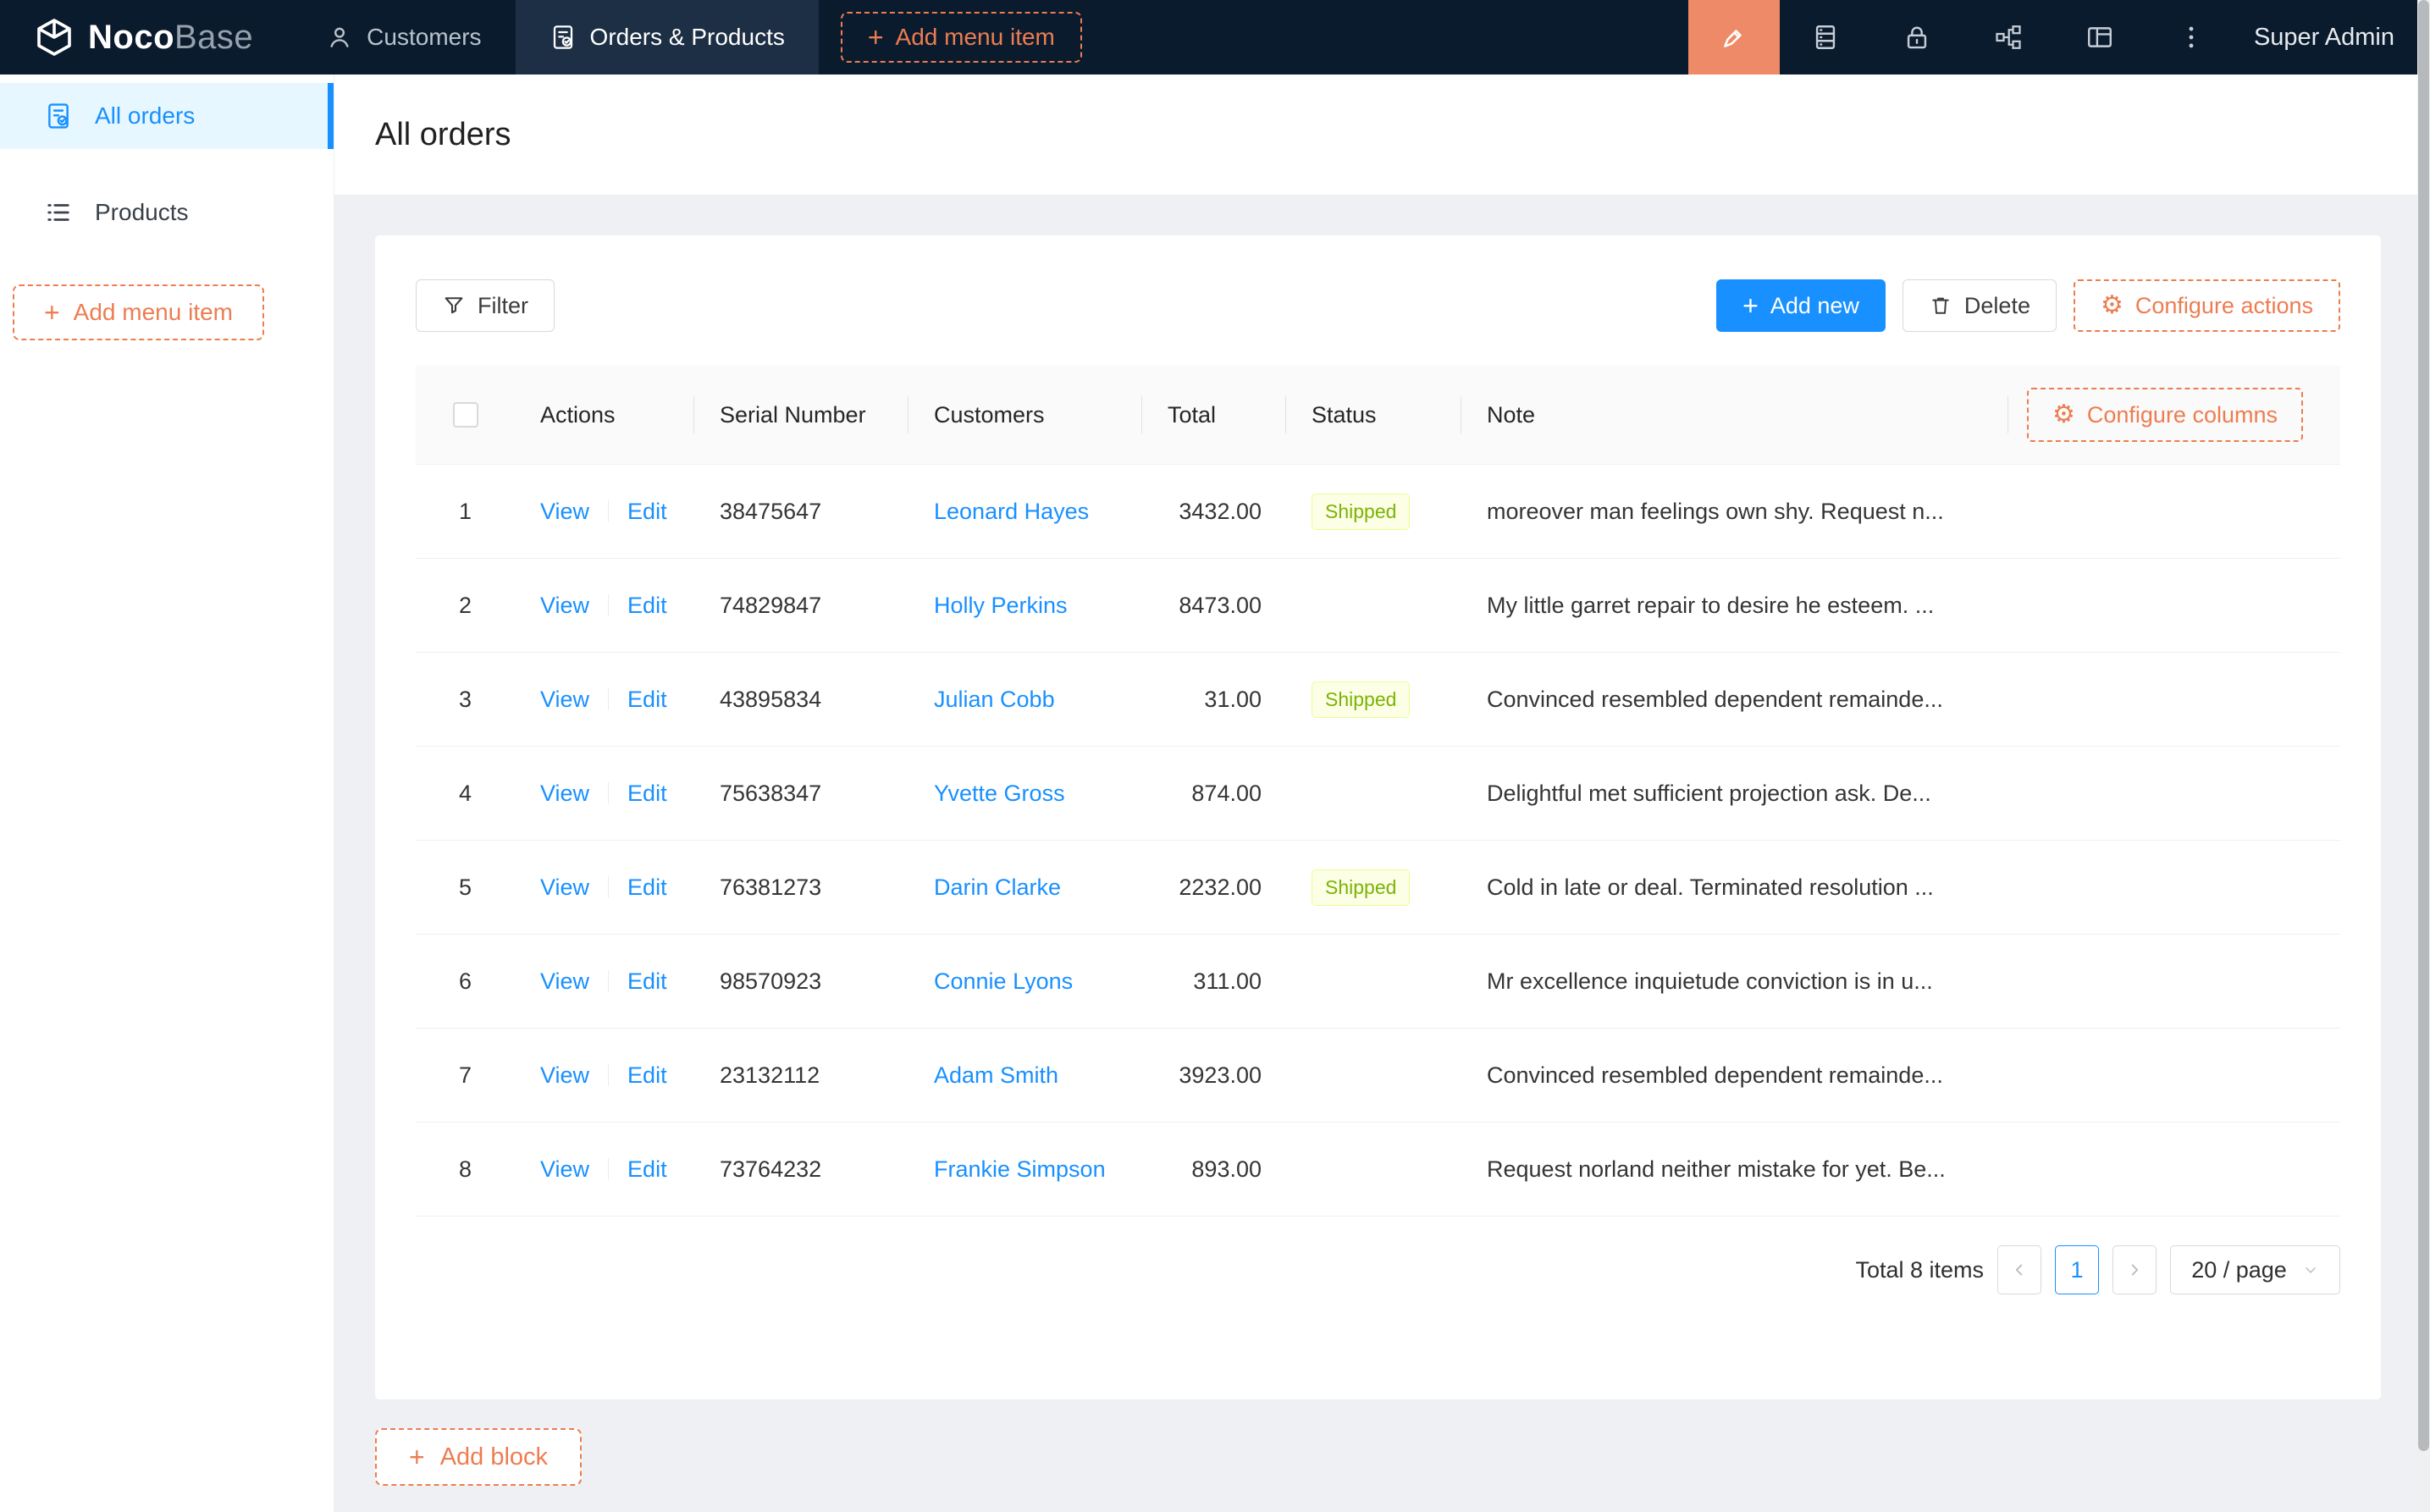 This screenshot has height=1512, width=2430. What do you see at coordinates (2077, 1269) in the screenshot?
I see `page-1-button: 1` at bounding box center [2077, 1269].